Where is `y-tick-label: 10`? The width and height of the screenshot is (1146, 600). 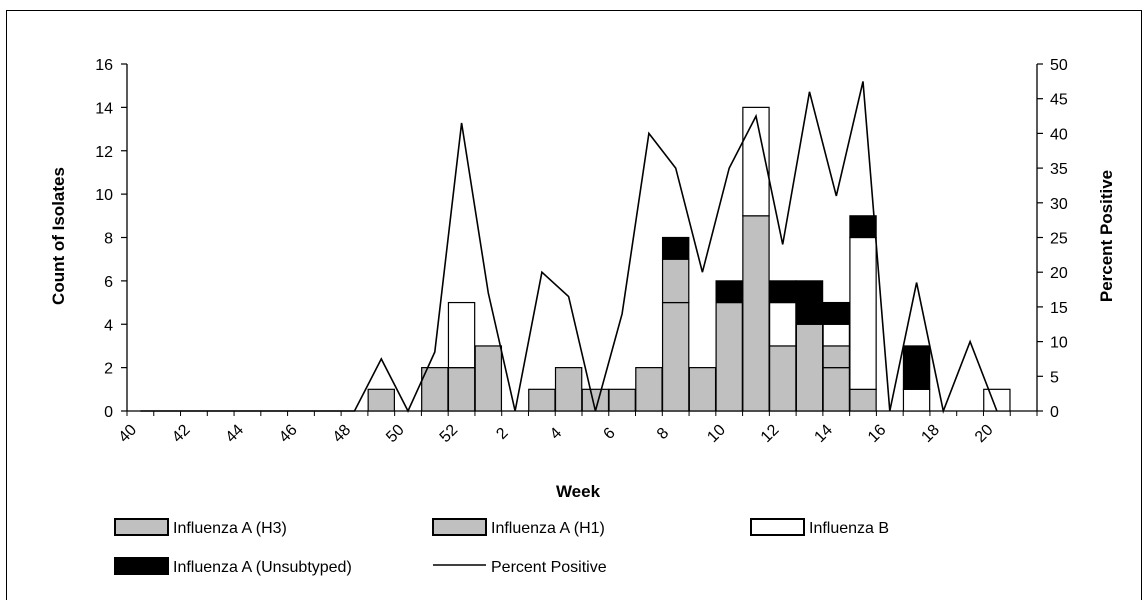
y-tick-label: 10 is located at coordinates (104, 195).